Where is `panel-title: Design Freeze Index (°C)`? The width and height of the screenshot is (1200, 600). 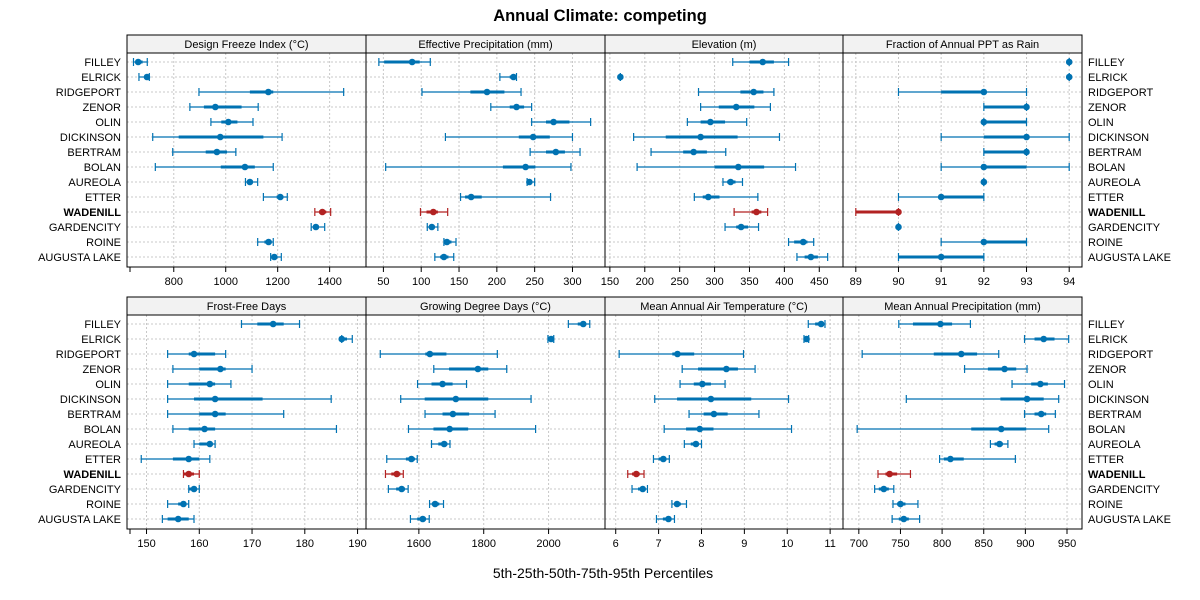
panel-title: Design Freeze Index (°C) is located at coordinates (246, 45).